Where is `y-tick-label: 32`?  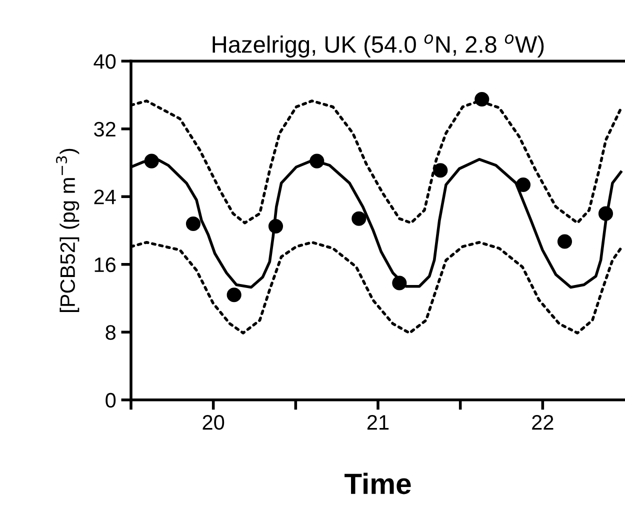 y-tick-label: 32 is located at coordinates (105, 129).